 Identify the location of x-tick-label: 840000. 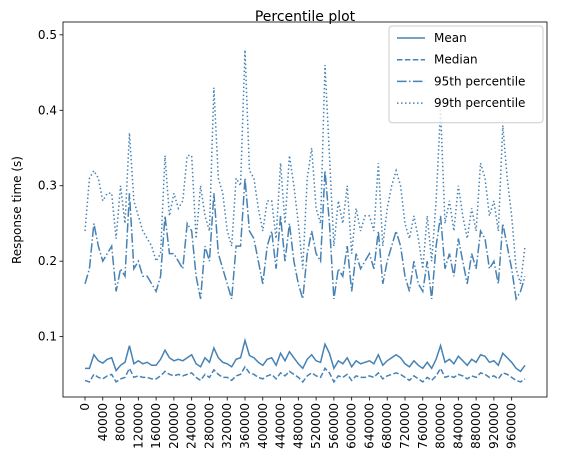
(458, 426).